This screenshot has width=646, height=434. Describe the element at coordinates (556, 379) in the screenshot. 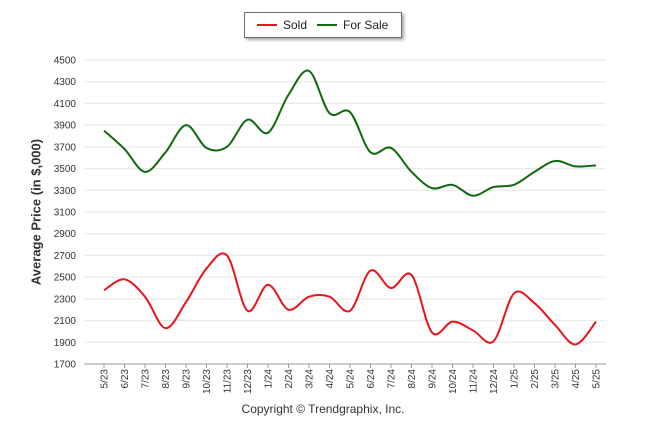

I see `x-tick-label: 3/25` at that location.